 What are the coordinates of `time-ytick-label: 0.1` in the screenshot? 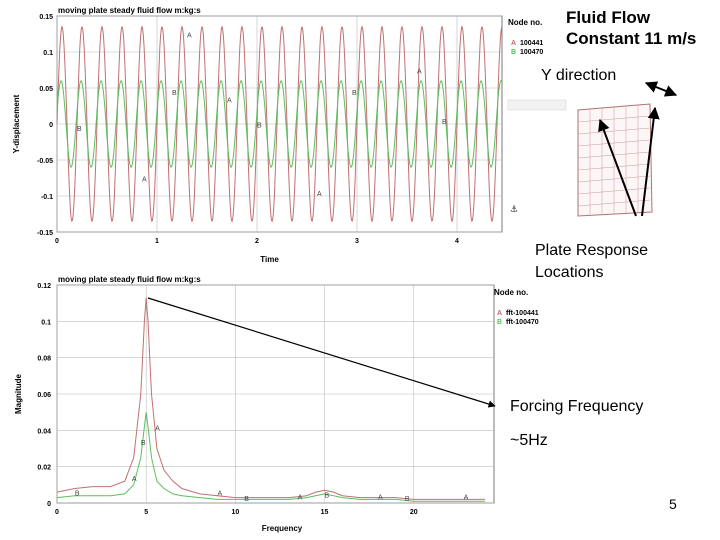 It's located at (48, 53).